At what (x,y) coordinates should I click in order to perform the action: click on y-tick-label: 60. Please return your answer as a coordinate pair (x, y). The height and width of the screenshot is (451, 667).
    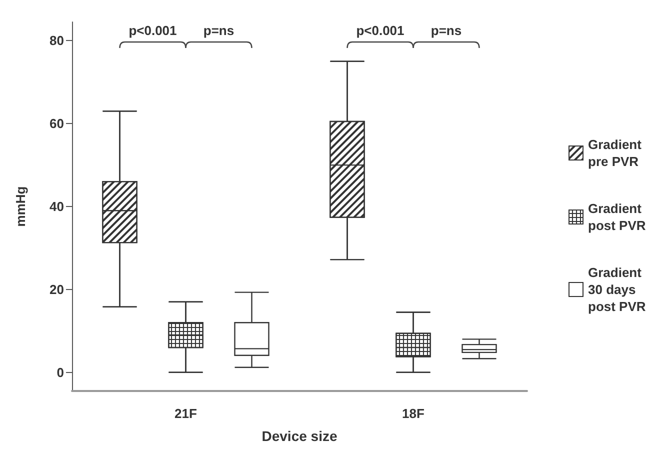
    Looking at the image, I should click on (57, 124).